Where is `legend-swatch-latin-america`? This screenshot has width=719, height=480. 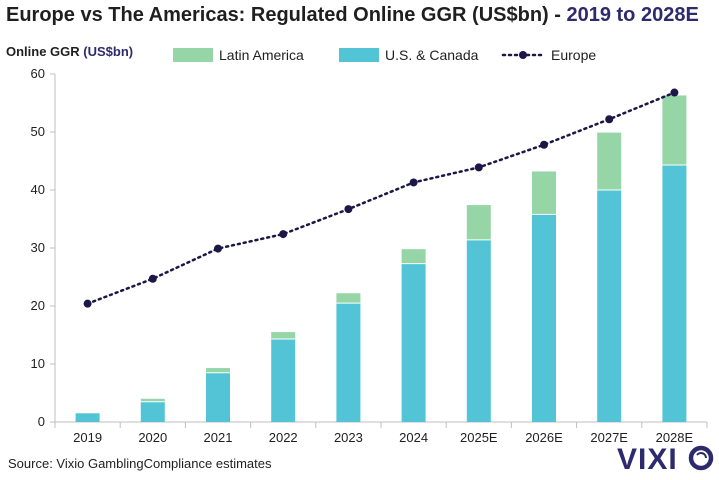 legend-swatch-latin-america is located at coordinates (193, 55).